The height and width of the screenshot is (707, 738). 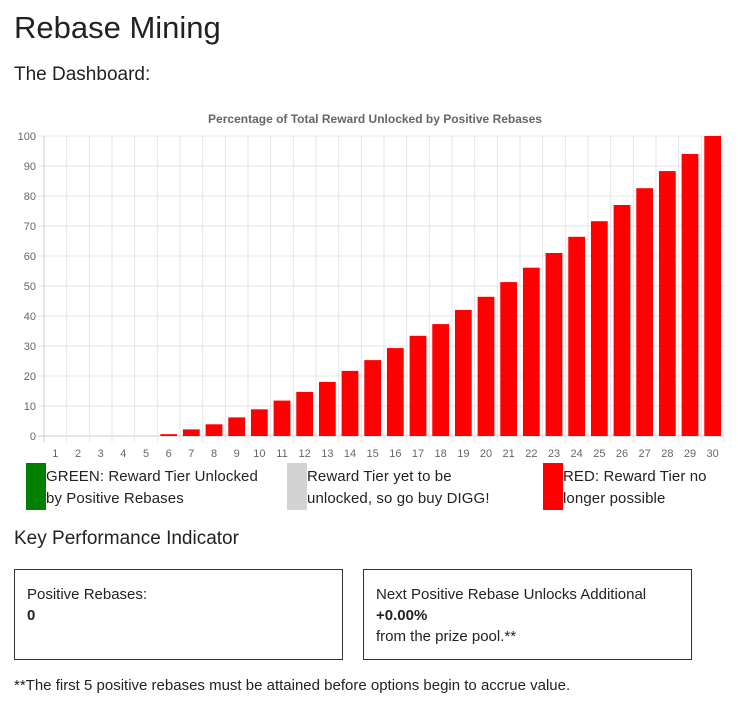 I want to click on x-tick-label: 23, so click(x=554, y=454).